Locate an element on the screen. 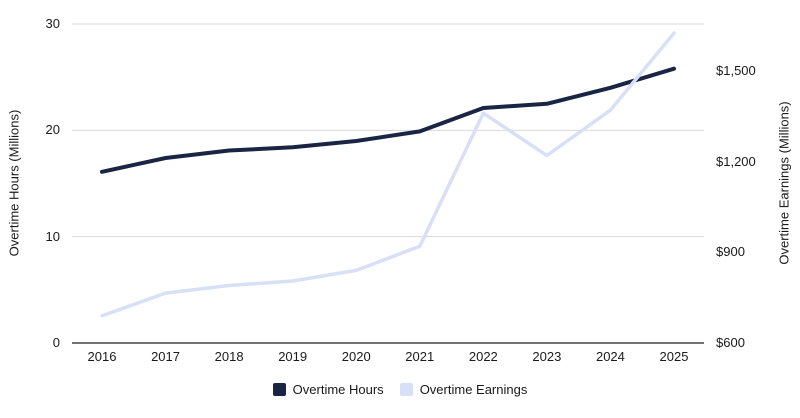 This screenshot has width=800, height=418. legend-item-overtime-earnings: Overtime Earnings is located at coordinates (463, 389).